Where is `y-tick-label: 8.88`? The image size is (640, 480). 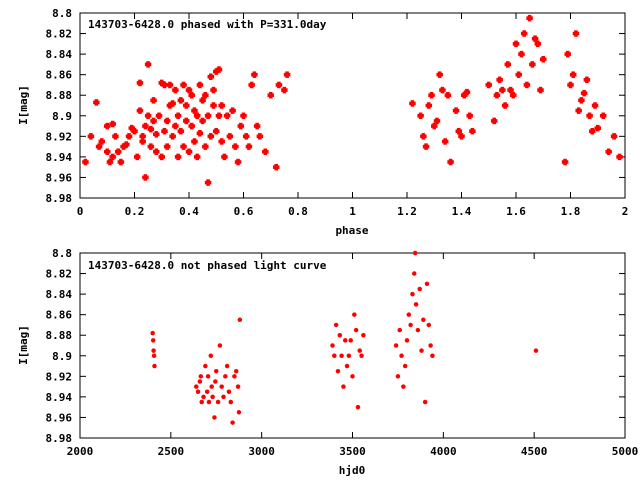 y-tick-label: 8.88 is located at coordinates (59, 95).